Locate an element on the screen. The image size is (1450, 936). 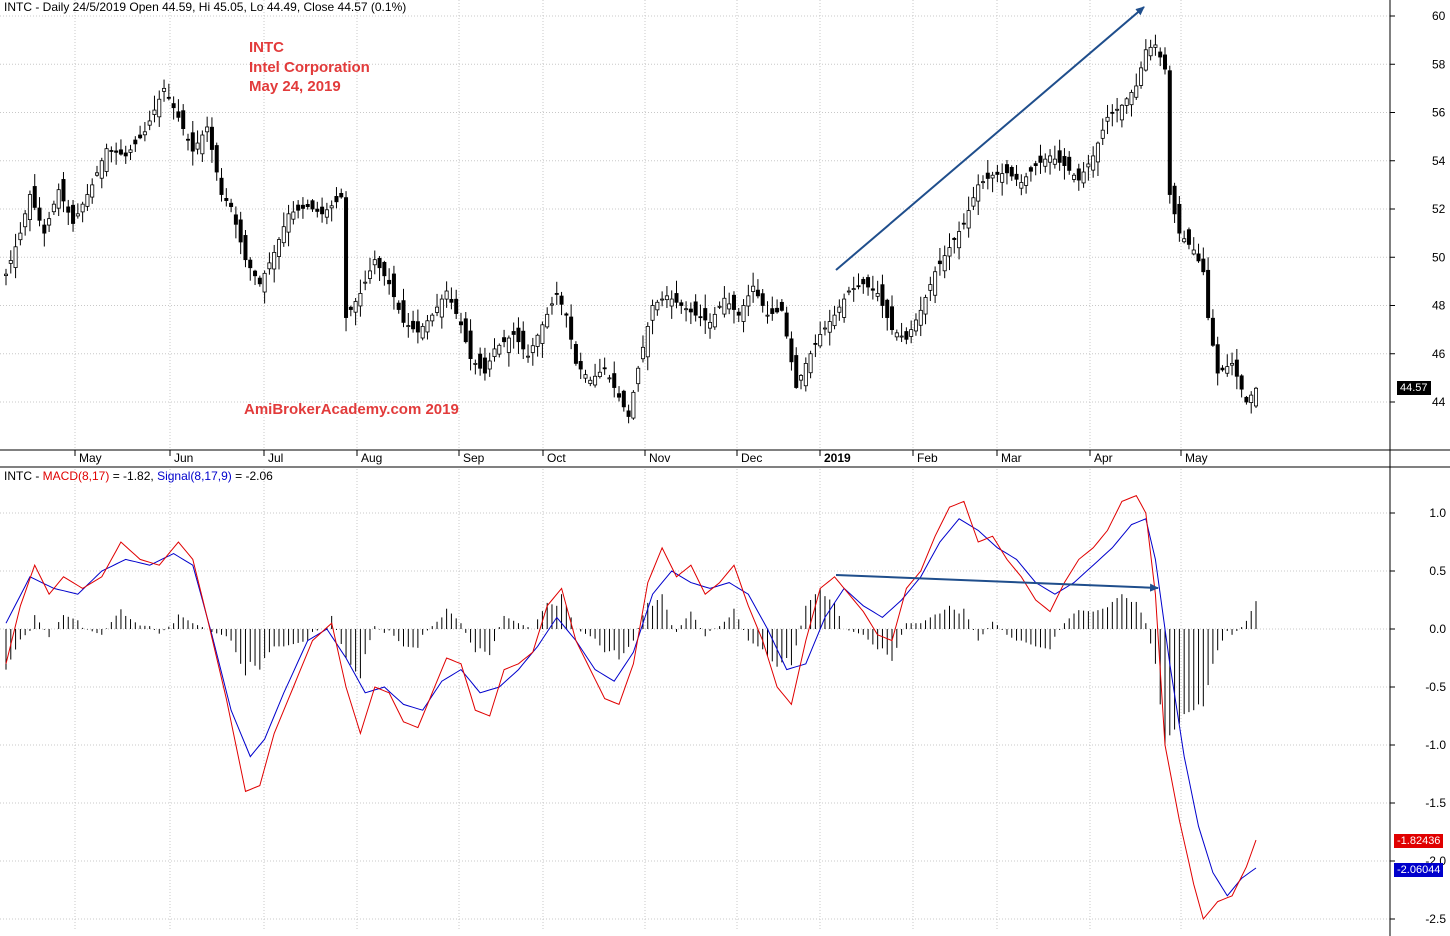
macd-histogram is located at coordinates (631, 666).